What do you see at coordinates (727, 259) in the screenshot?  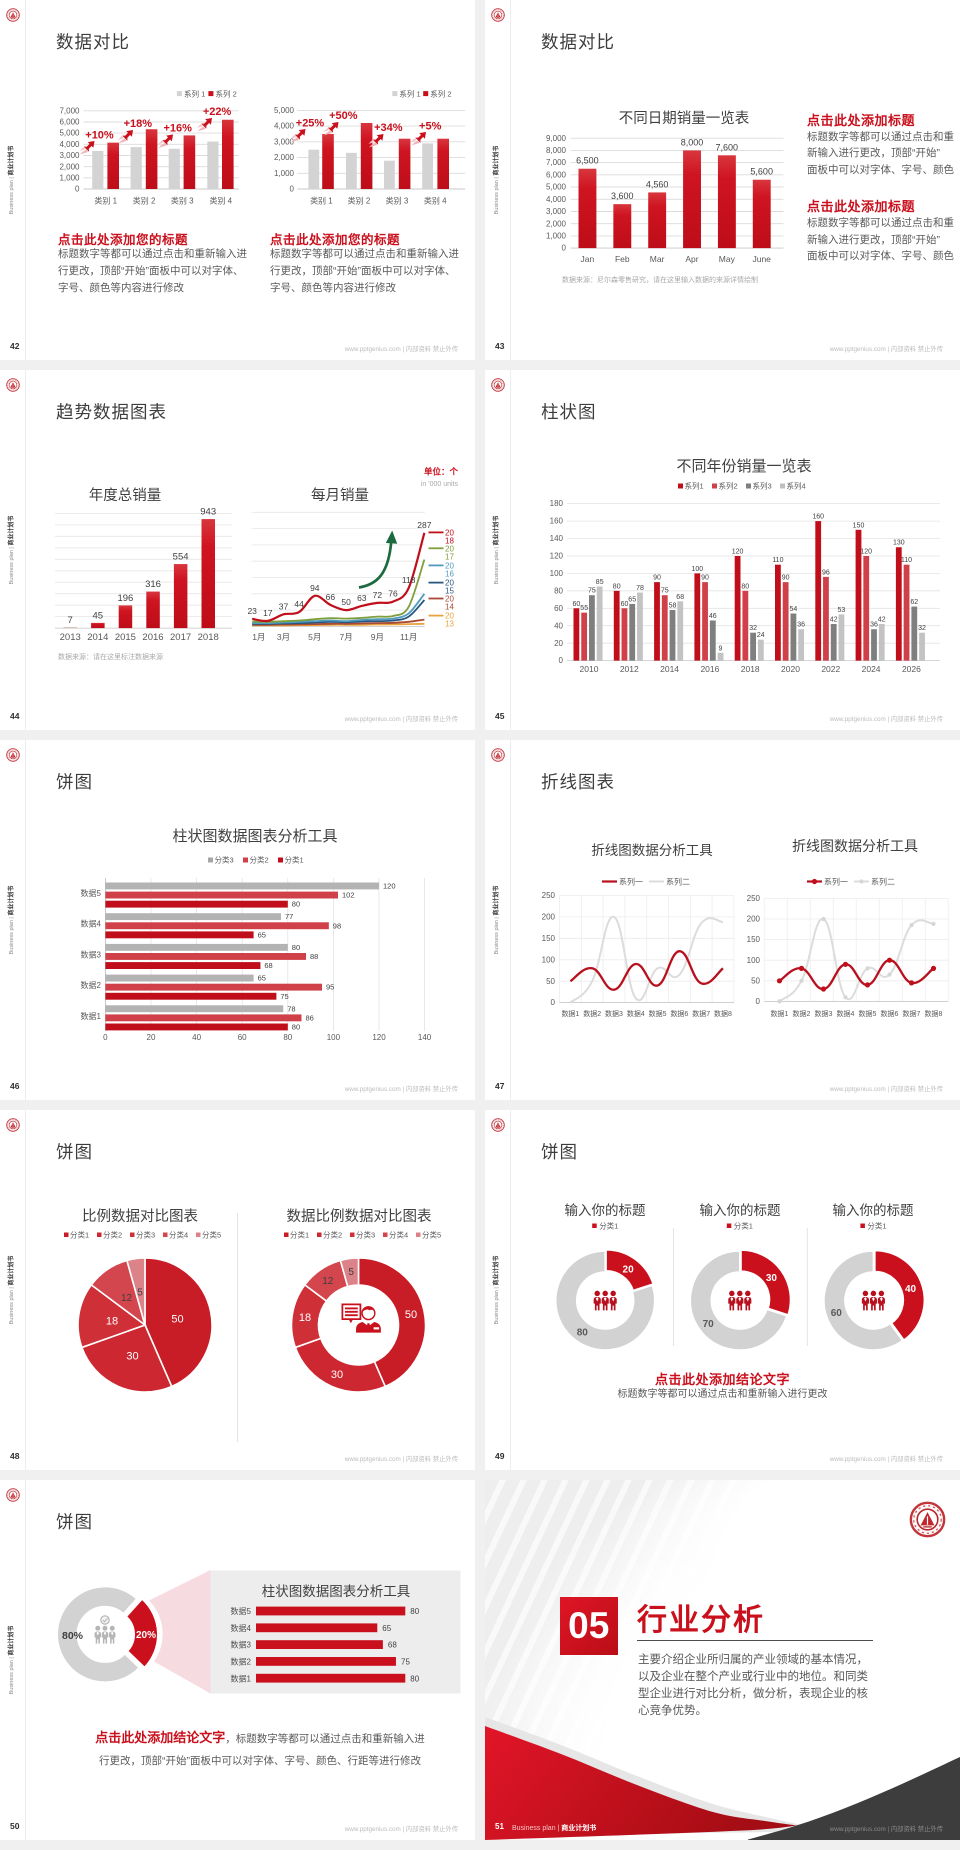 I see `svg-text: May` at bounding box center [727, 259].